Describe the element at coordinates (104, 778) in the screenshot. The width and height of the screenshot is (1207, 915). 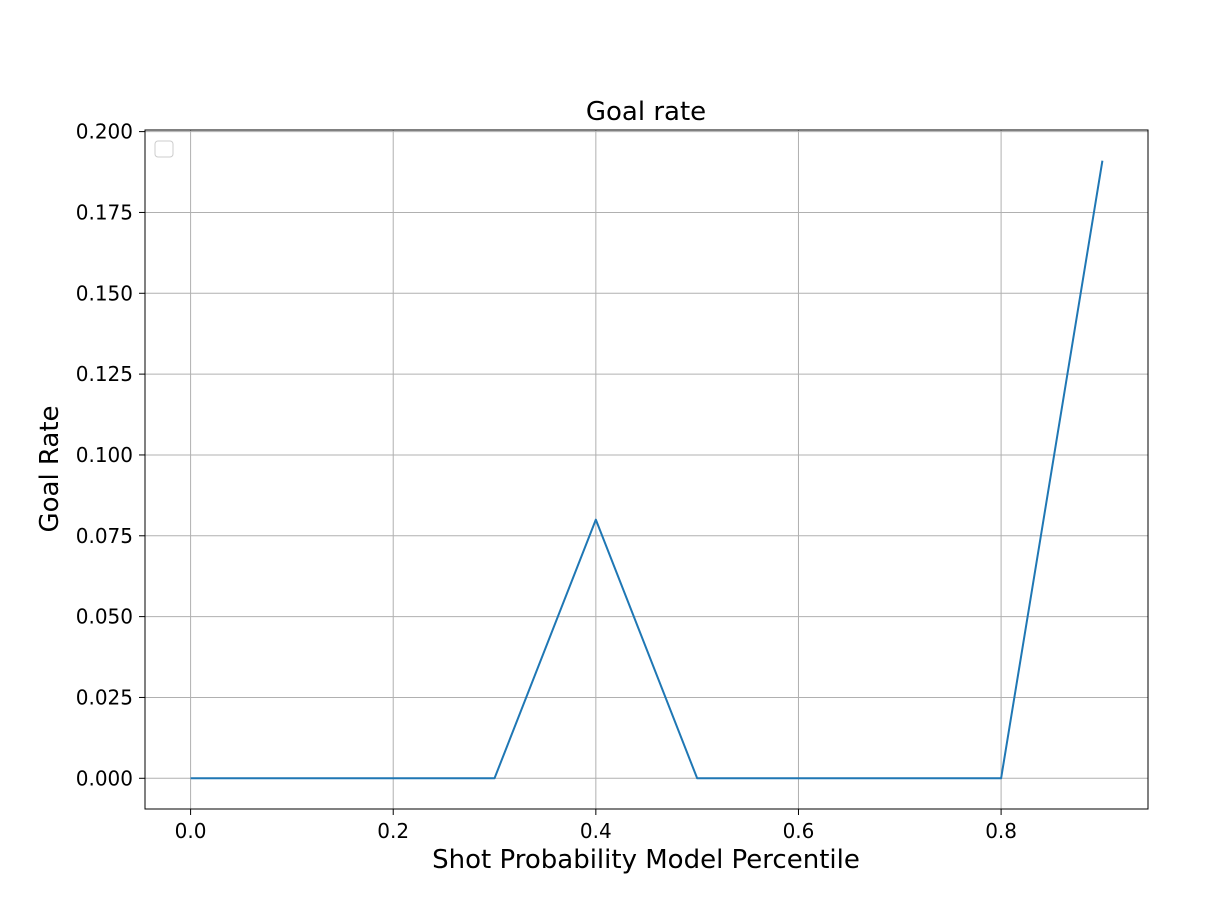
I see `y-tick-label: 0.000` at that location.